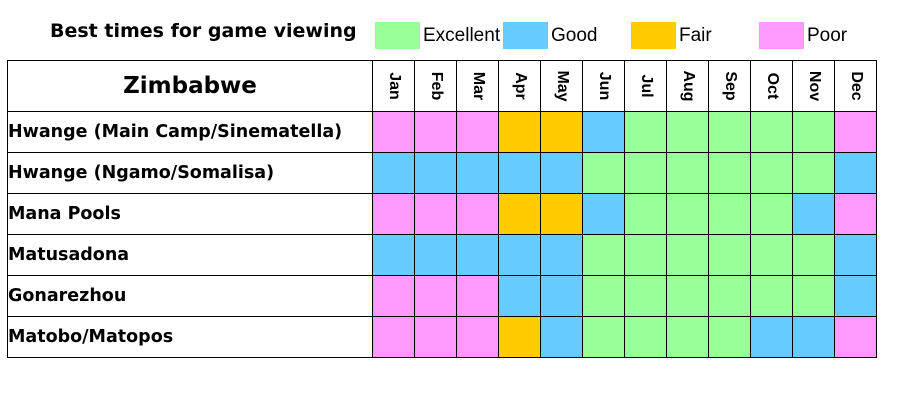 Image resolution: width=900 pixels, height=400 pixels. I want to click on month-label: Jan, so click(394, 86).